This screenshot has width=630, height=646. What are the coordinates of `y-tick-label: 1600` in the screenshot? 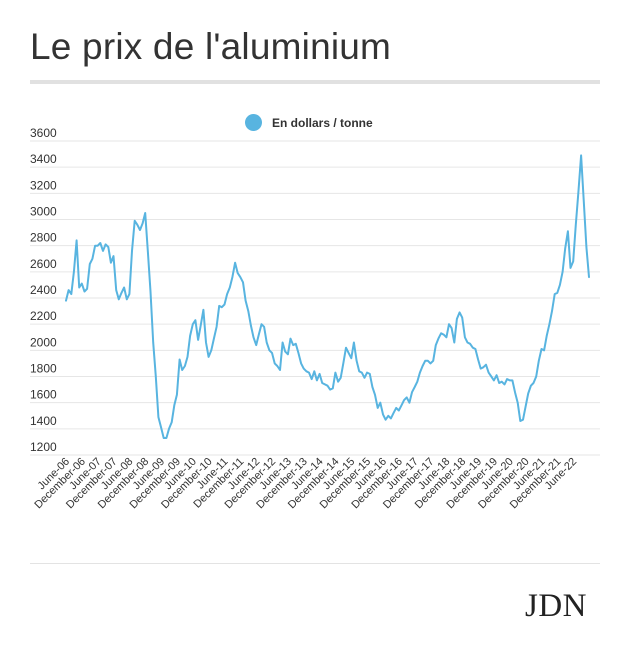 It's located at (43, 395).